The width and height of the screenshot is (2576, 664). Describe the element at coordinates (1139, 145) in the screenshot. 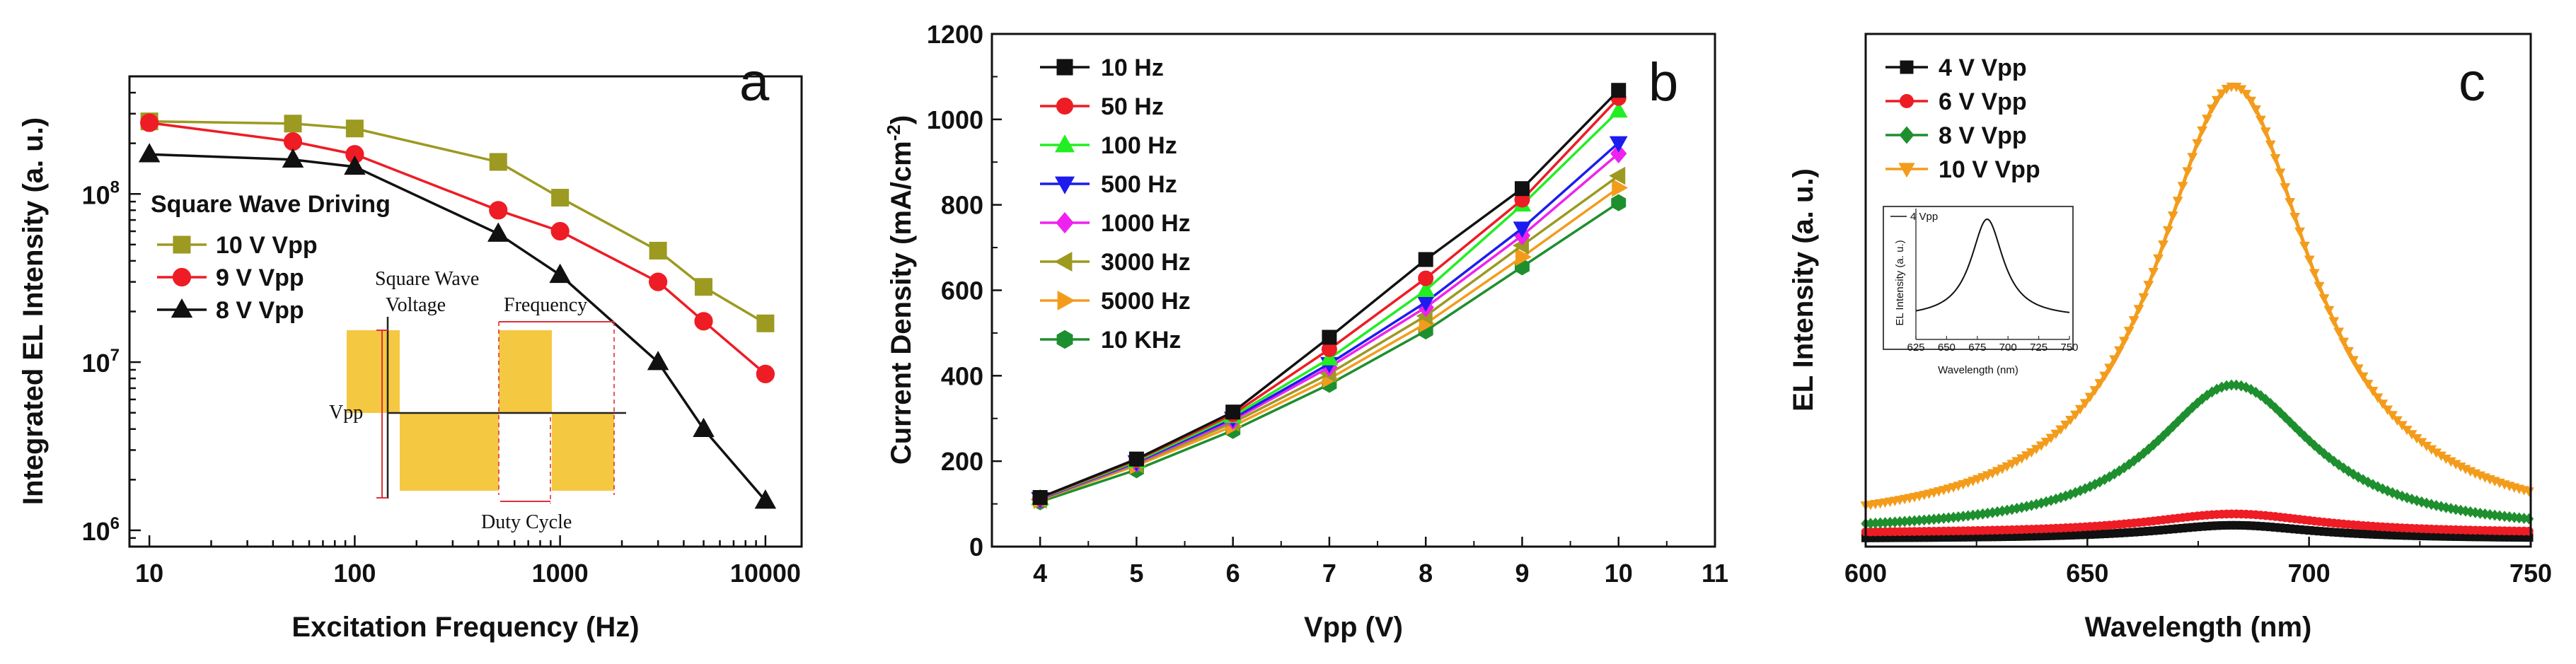

I see `panel-b-legend-label: 100 Hz` at that location.